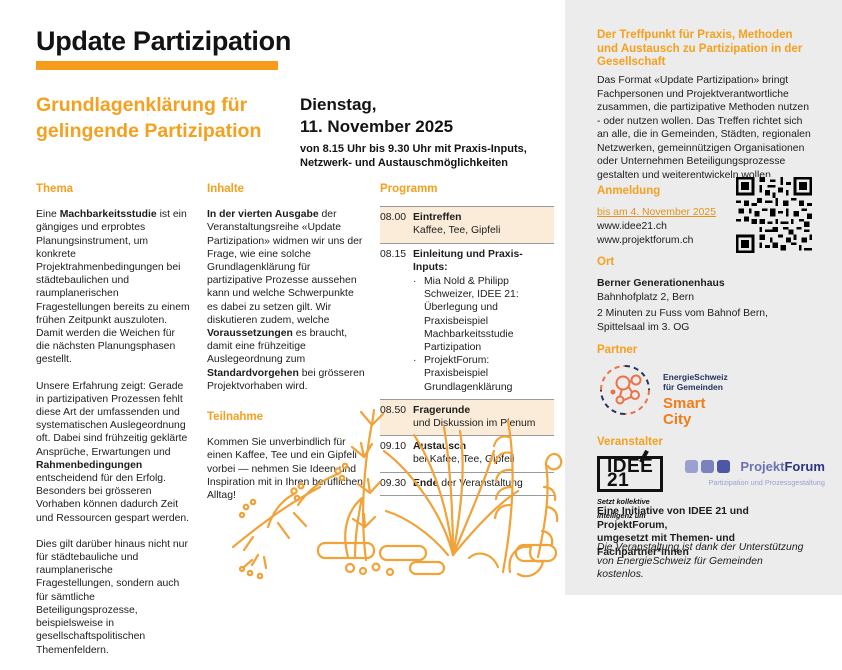 Image resolution: width=842 pixels, height=670 pixels. I want to click on programm-entry: Austausch bei Kafee, Tee, Gipfeli, so click(464, 453).